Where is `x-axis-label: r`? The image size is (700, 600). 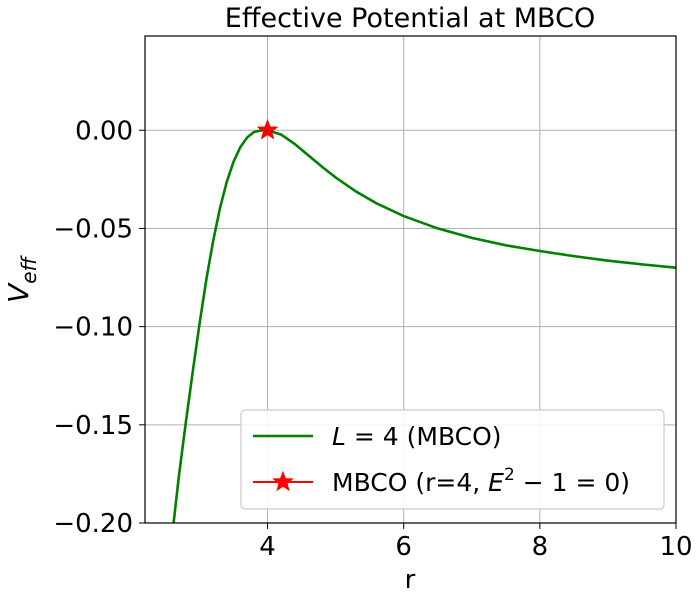
x-axis-label: r is located at coordinates (410, 580).